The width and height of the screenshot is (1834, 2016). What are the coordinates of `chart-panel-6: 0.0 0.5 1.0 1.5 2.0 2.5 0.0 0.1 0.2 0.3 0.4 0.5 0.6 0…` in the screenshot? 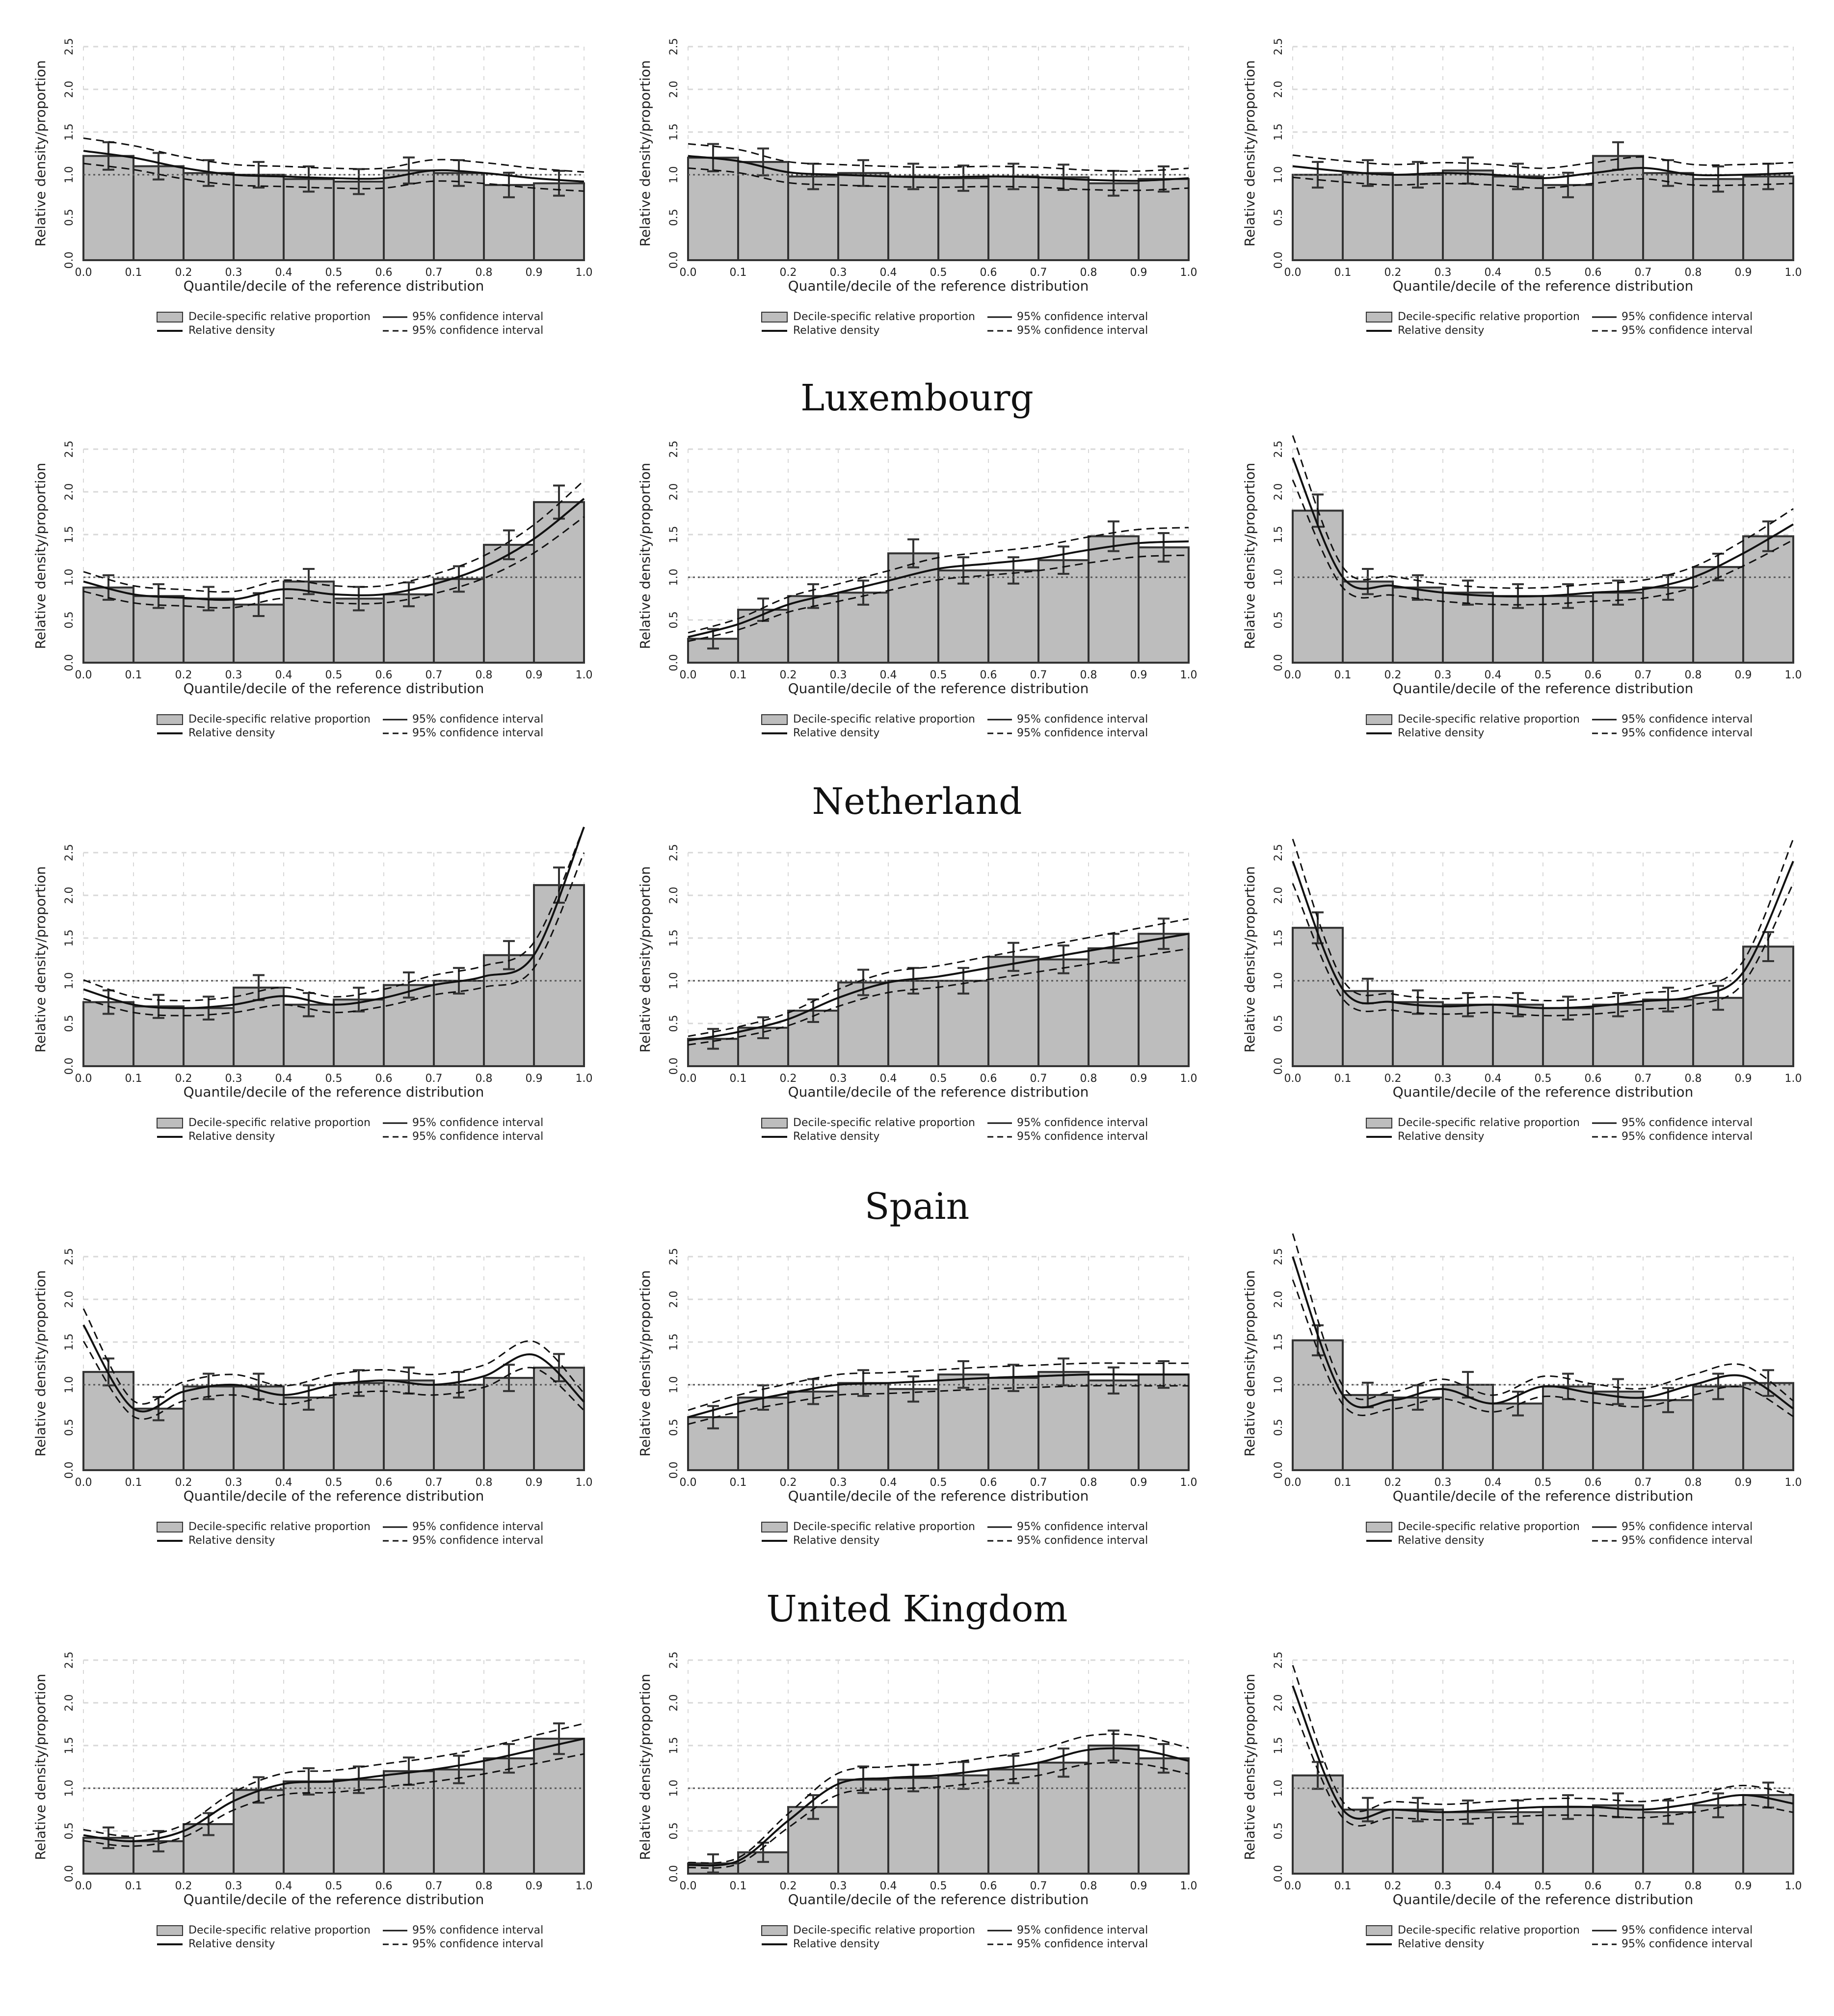 It's located at (1521, 620).